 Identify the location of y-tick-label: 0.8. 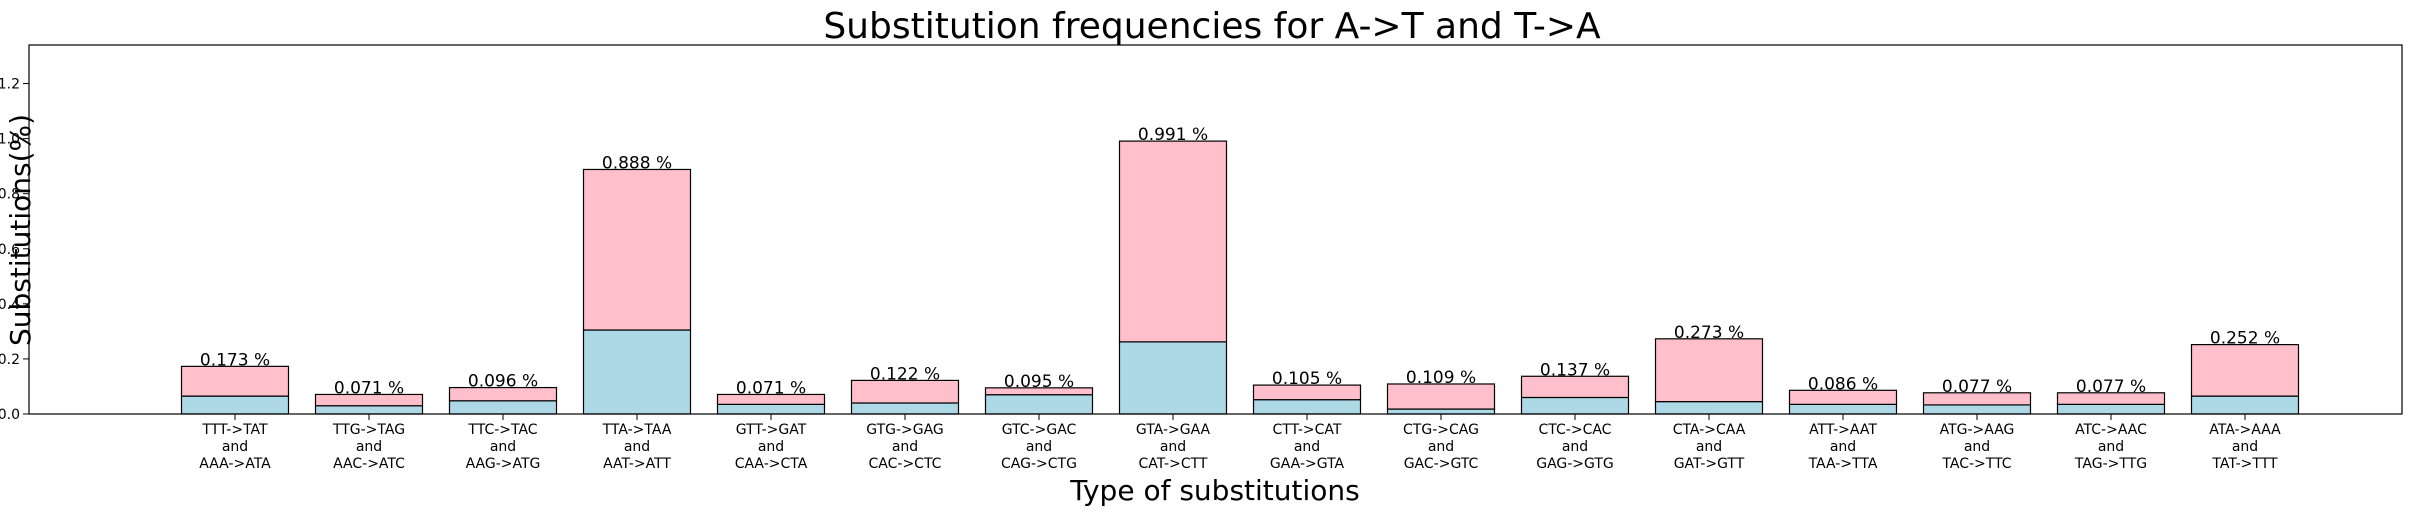
(10, 195).